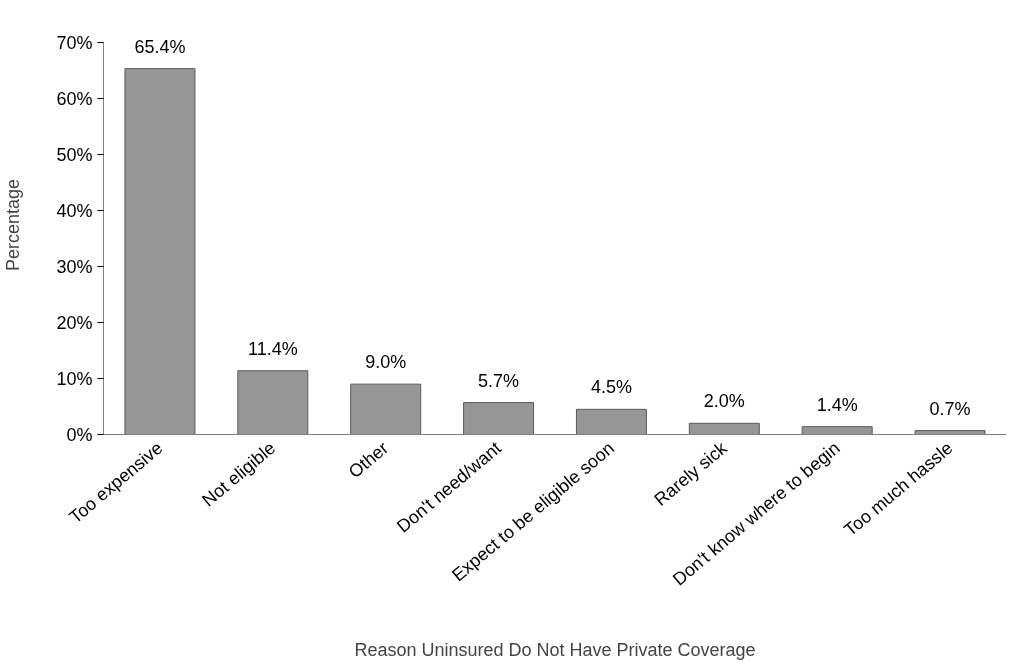  Describe the element at coordinates (79, 434) in the screenshot. I see `y-tick-label: 0%` at that location.